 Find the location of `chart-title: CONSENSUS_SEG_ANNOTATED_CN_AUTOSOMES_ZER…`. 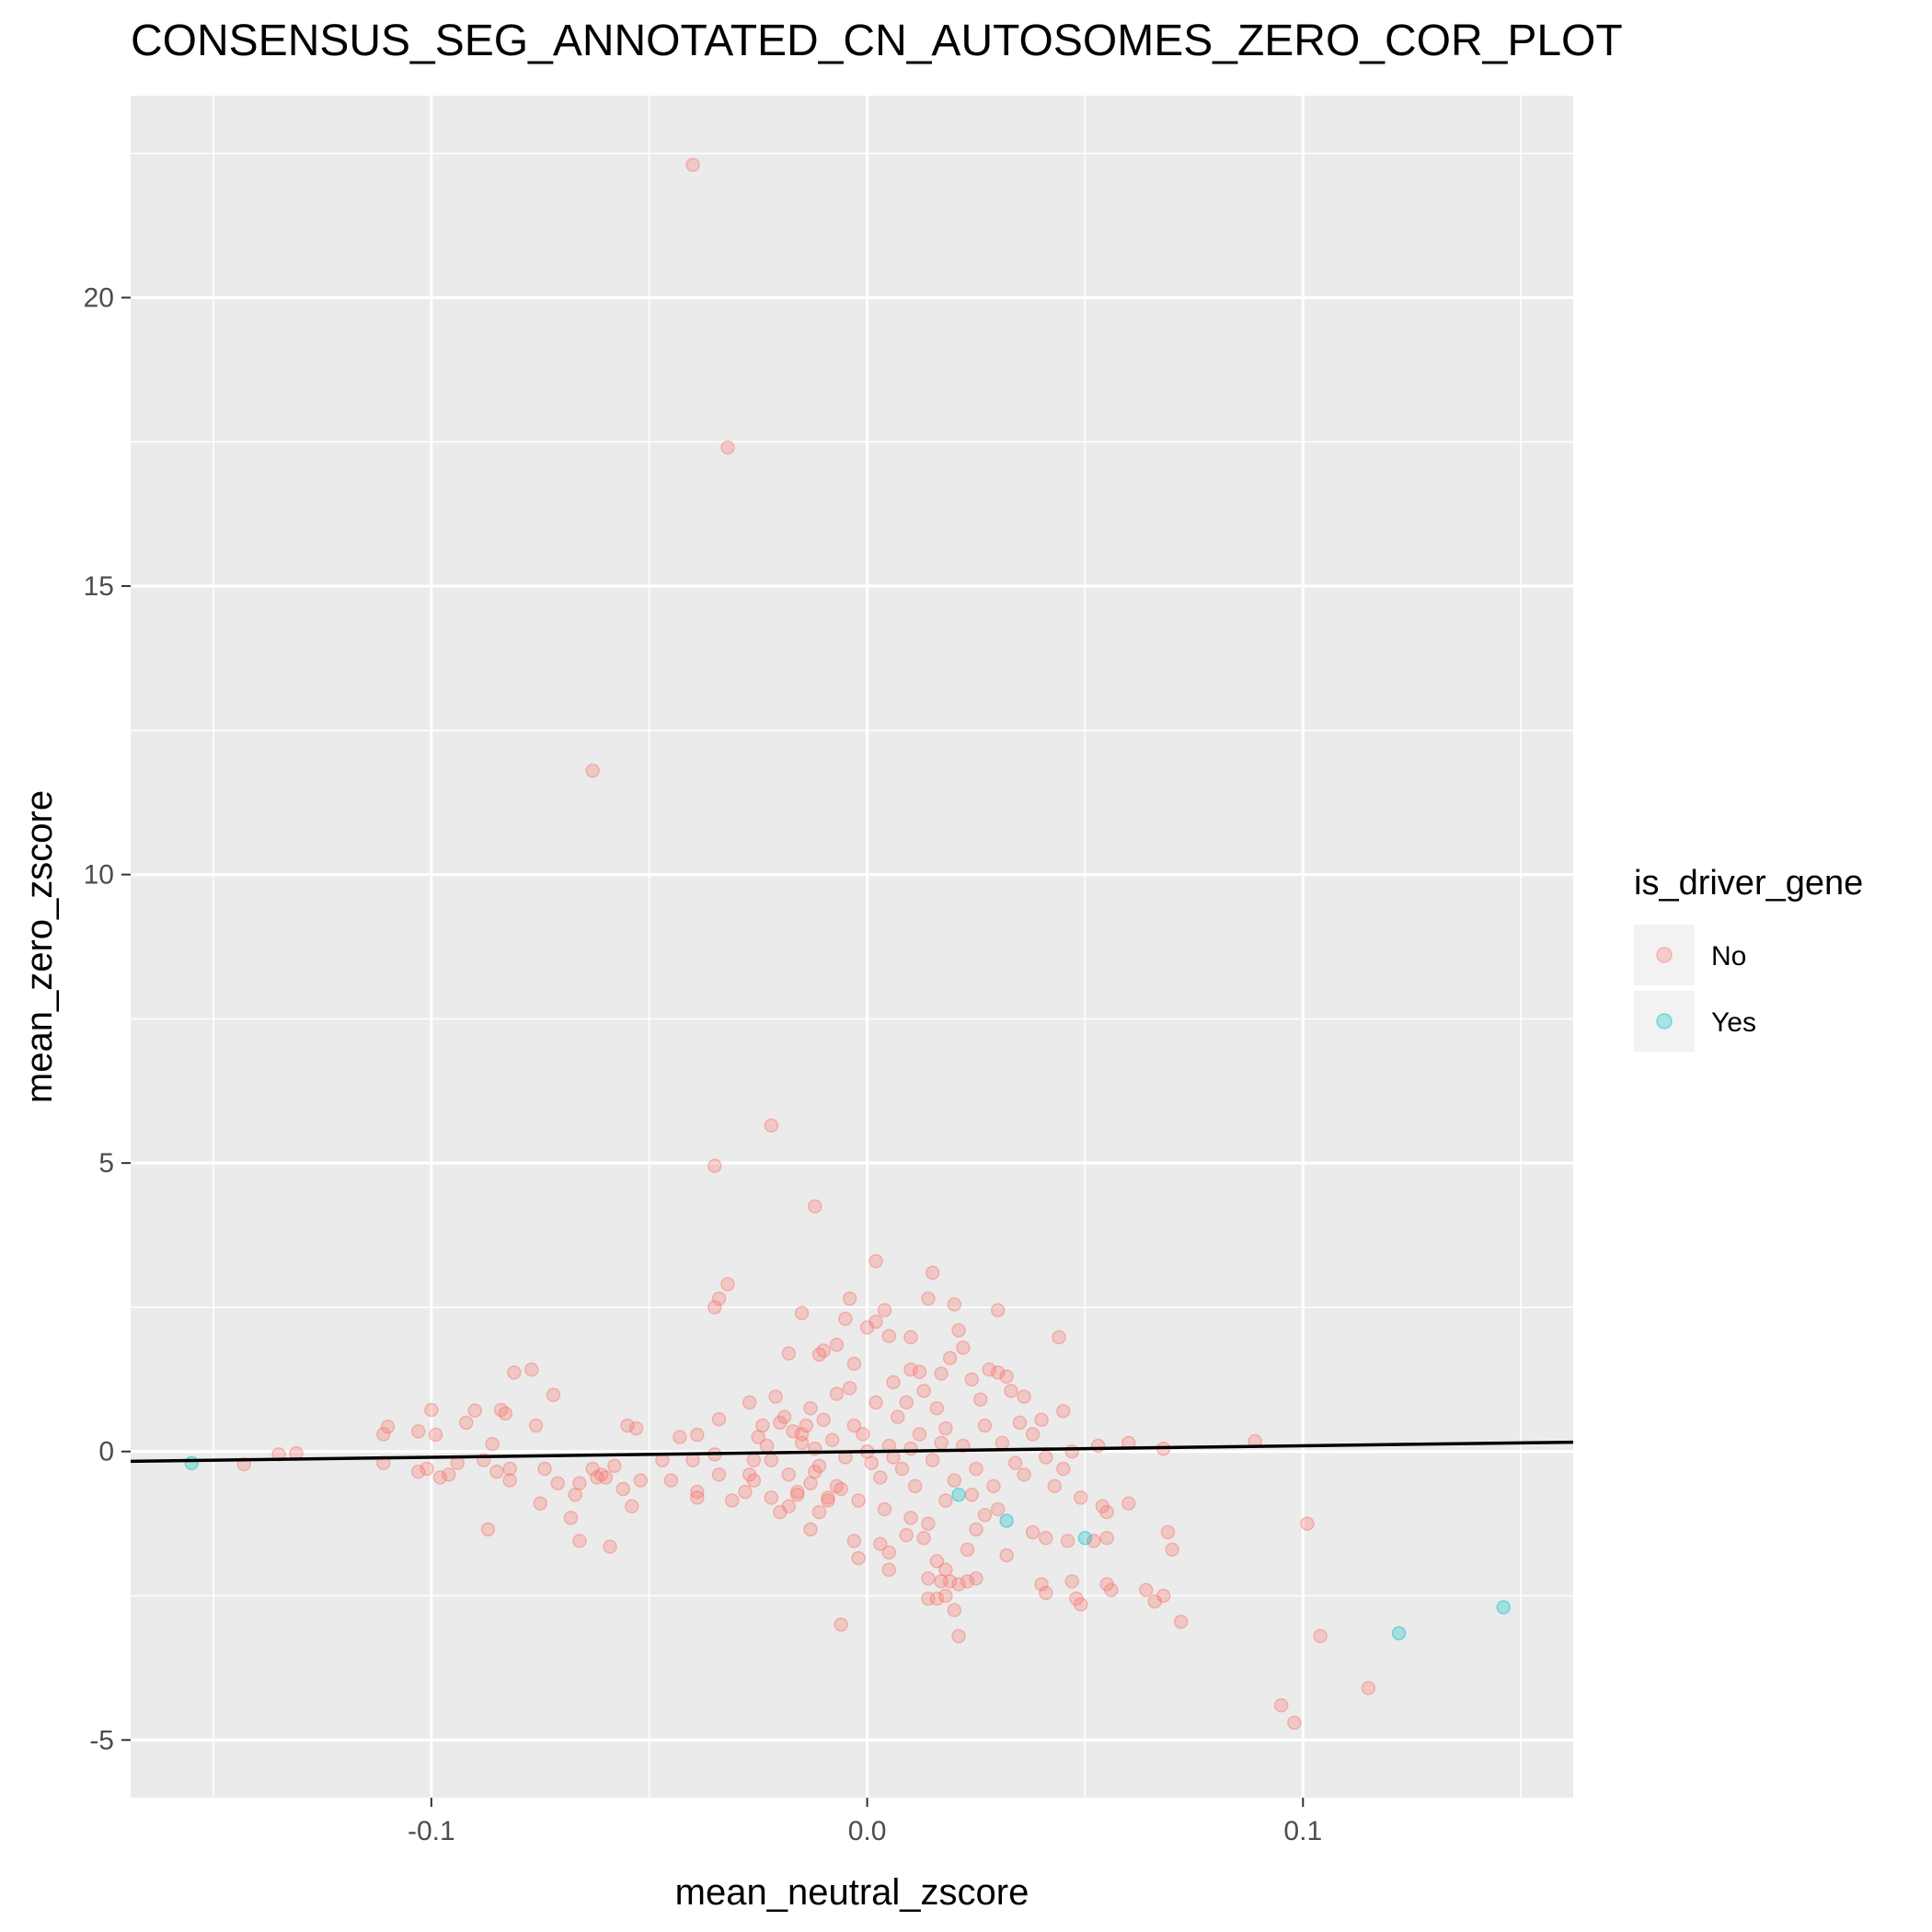

chart-title: CONSENSUS_SEG_ANNOTATED_CN_AUTOSOMES_ZER… is located at coordinates (877, 41).